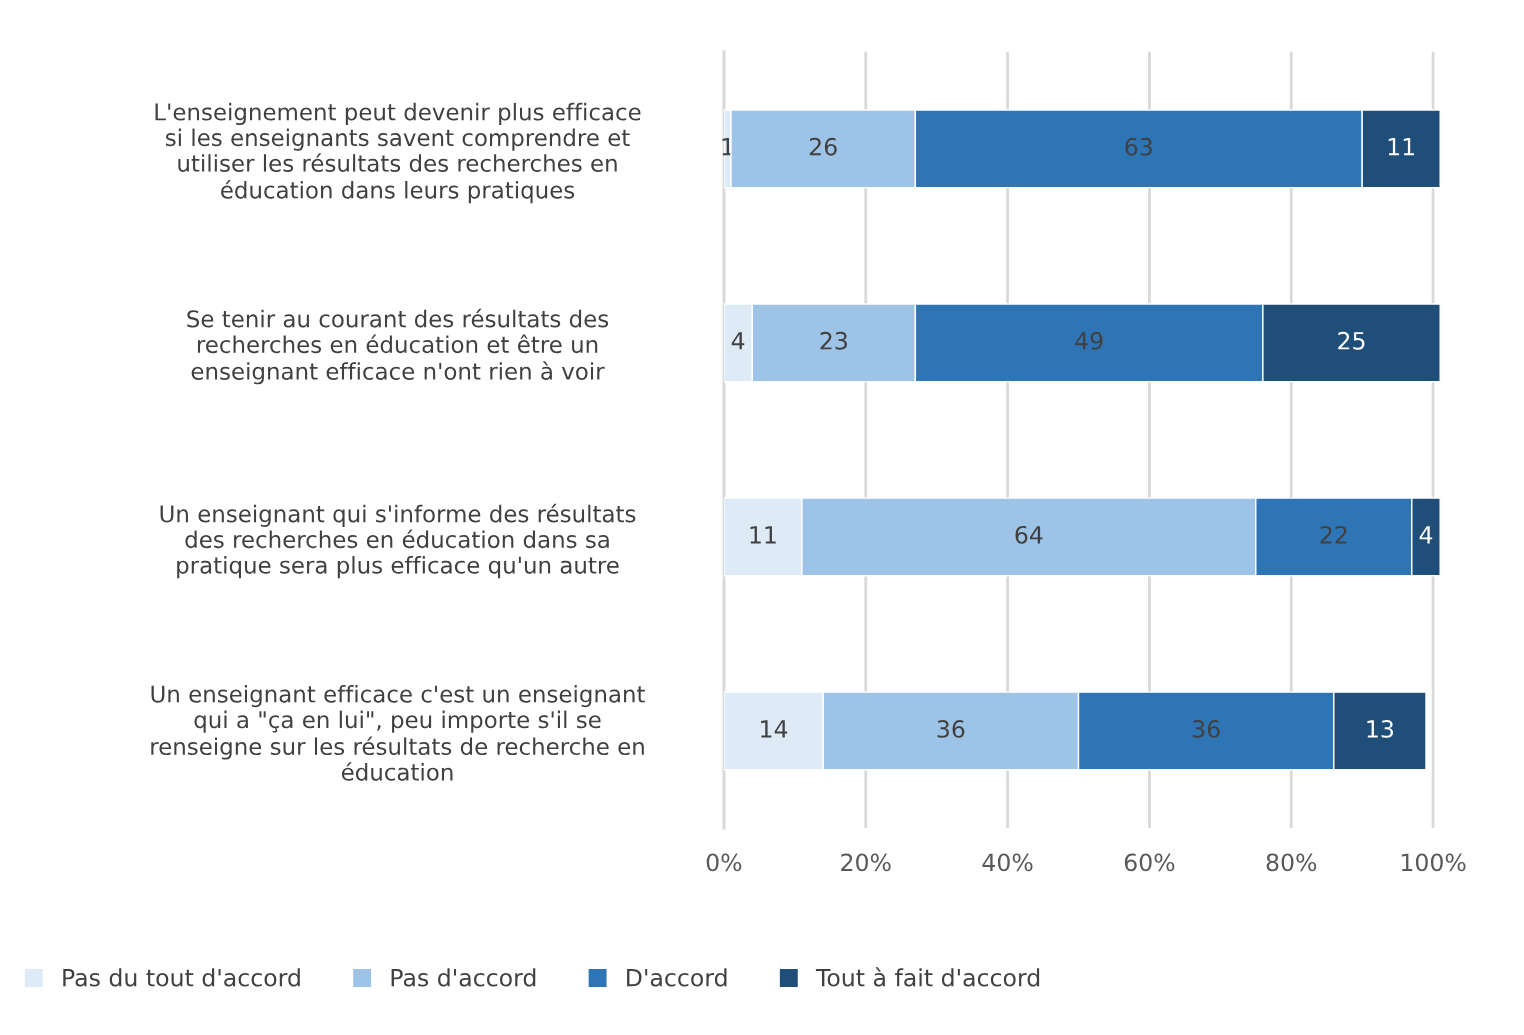  What do you see at coordinates (1138, 146) in the screenshot?
I see `data-label: 63` at bounding box center [1138, 146].